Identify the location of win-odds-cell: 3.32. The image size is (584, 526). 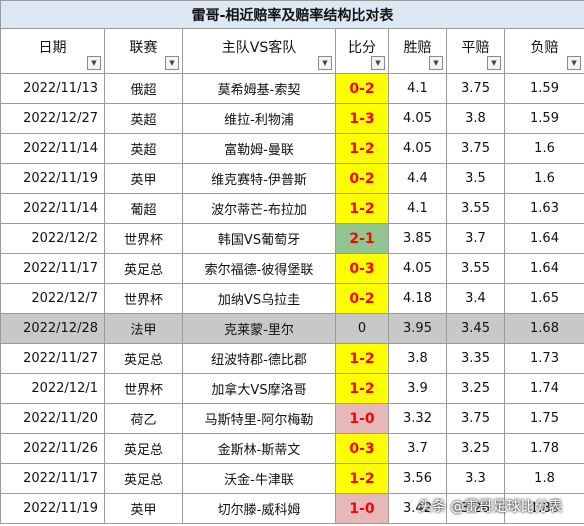
(417, 418).